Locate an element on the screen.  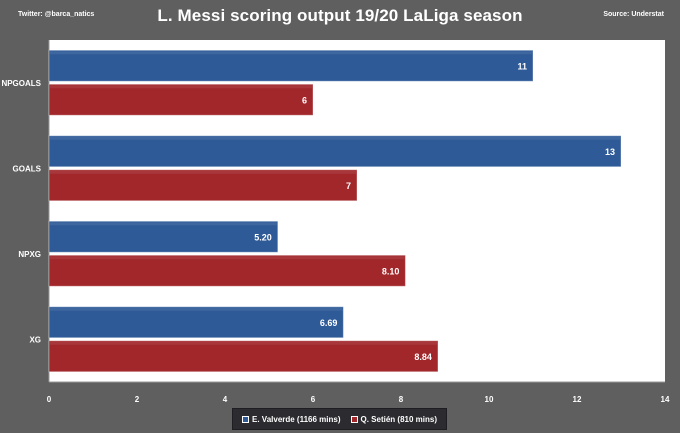
bar-highlight-npxg-valverde is located at coordinates (163, 224).